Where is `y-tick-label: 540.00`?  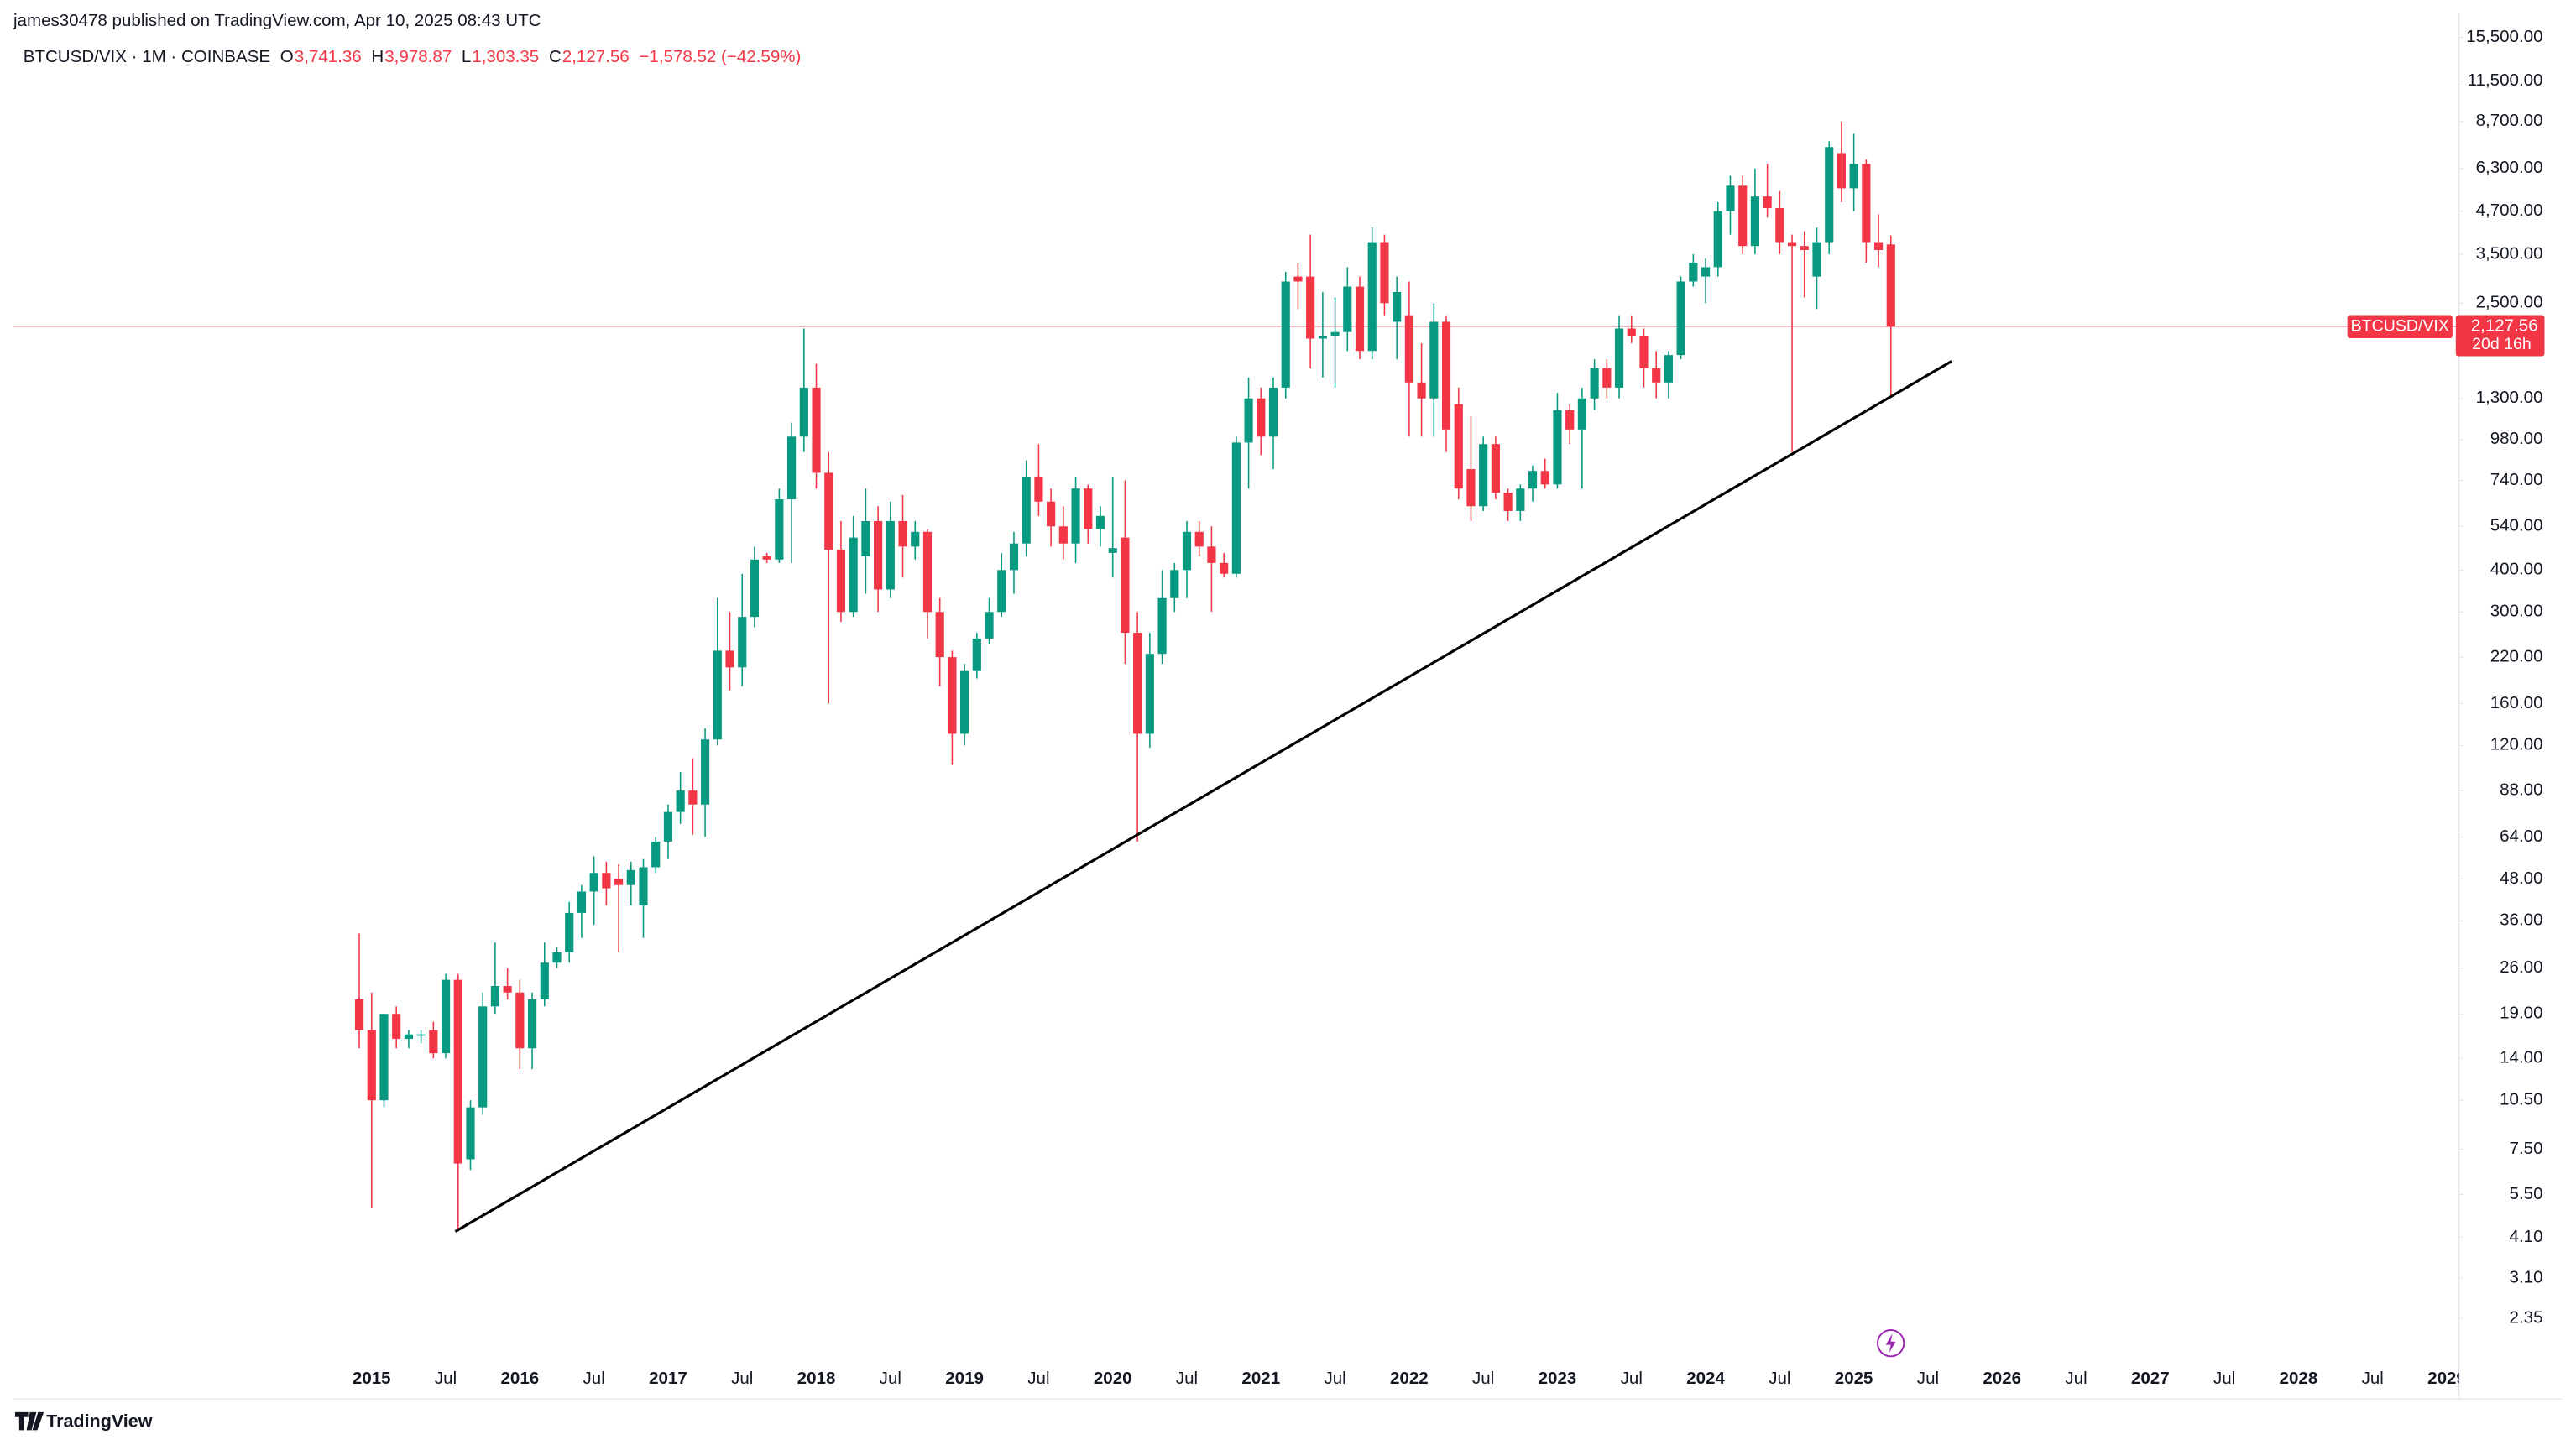 y-tick-label: 540.00 is located at coordinates (2516, 525).